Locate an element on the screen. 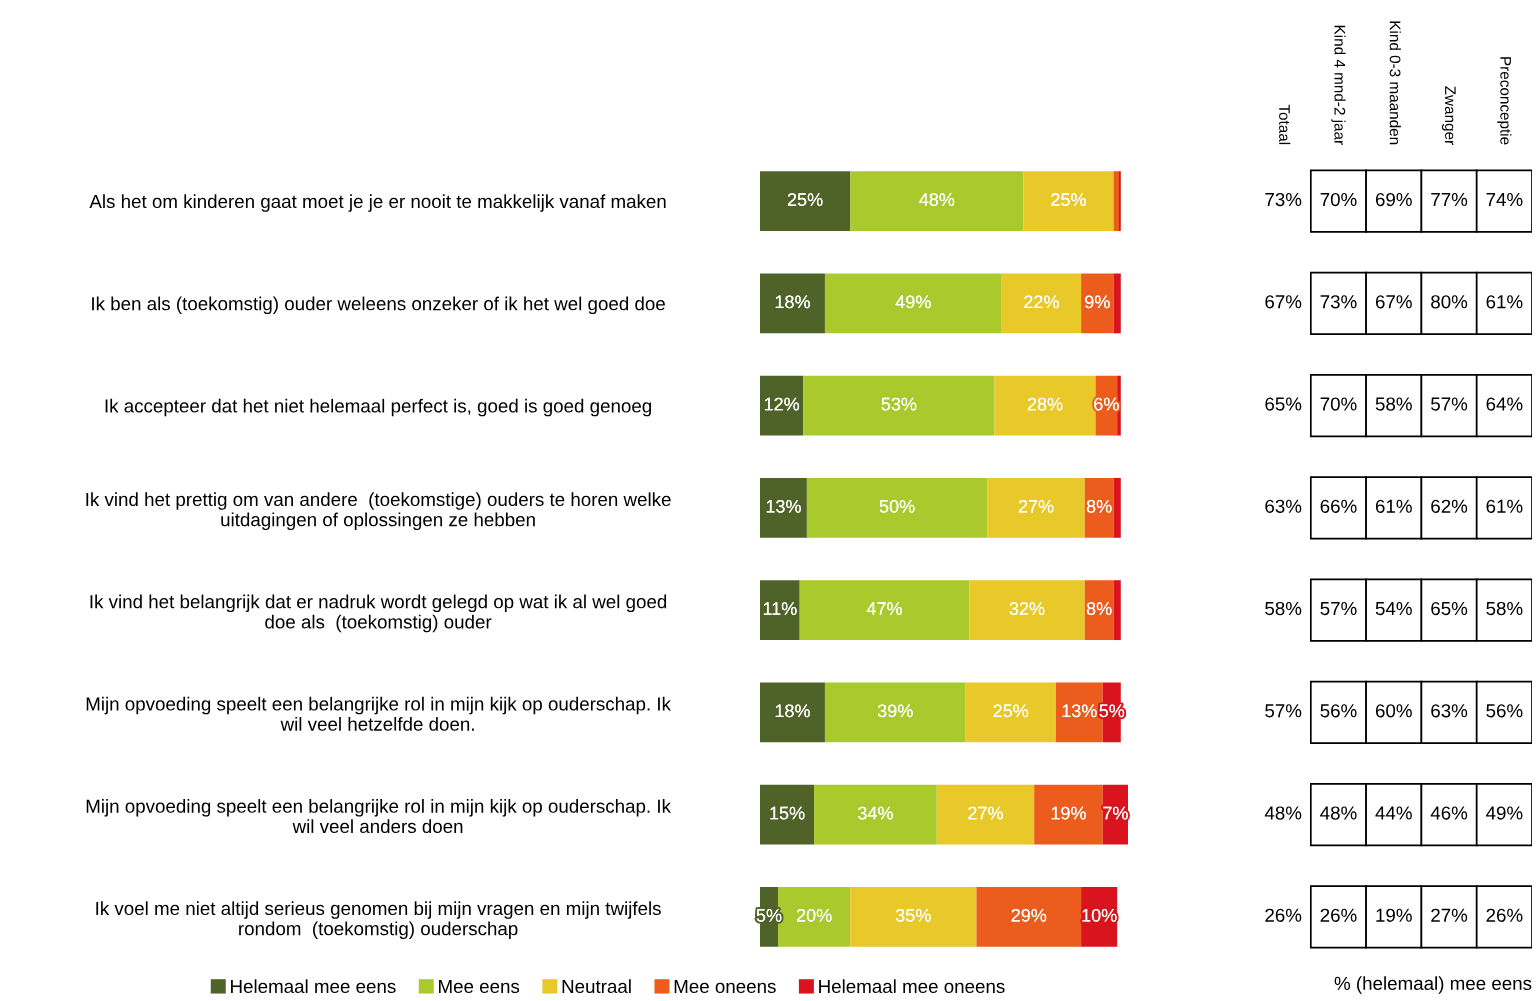 The height and width of the screenshot is (1001, 1537). text: 64% is located at coordinates (1504, 404).